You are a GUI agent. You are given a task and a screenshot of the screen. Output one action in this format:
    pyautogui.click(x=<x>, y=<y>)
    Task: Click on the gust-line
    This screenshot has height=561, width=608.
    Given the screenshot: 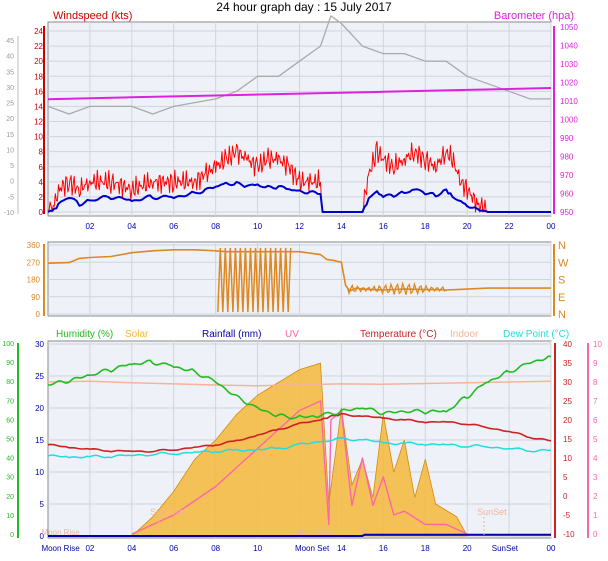 What is the action you would take?
    pyautogui.click(x=299, y=176)
    